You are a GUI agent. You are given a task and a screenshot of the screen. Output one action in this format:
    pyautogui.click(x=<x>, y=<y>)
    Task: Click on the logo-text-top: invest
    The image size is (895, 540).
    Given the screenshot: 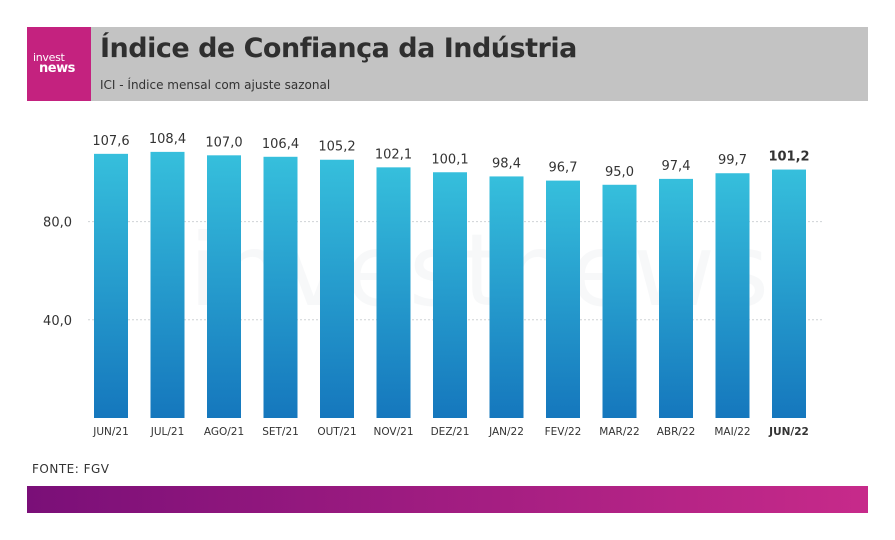 What is the action you would take?
    pyautogui.click(x=49, y=57)
    